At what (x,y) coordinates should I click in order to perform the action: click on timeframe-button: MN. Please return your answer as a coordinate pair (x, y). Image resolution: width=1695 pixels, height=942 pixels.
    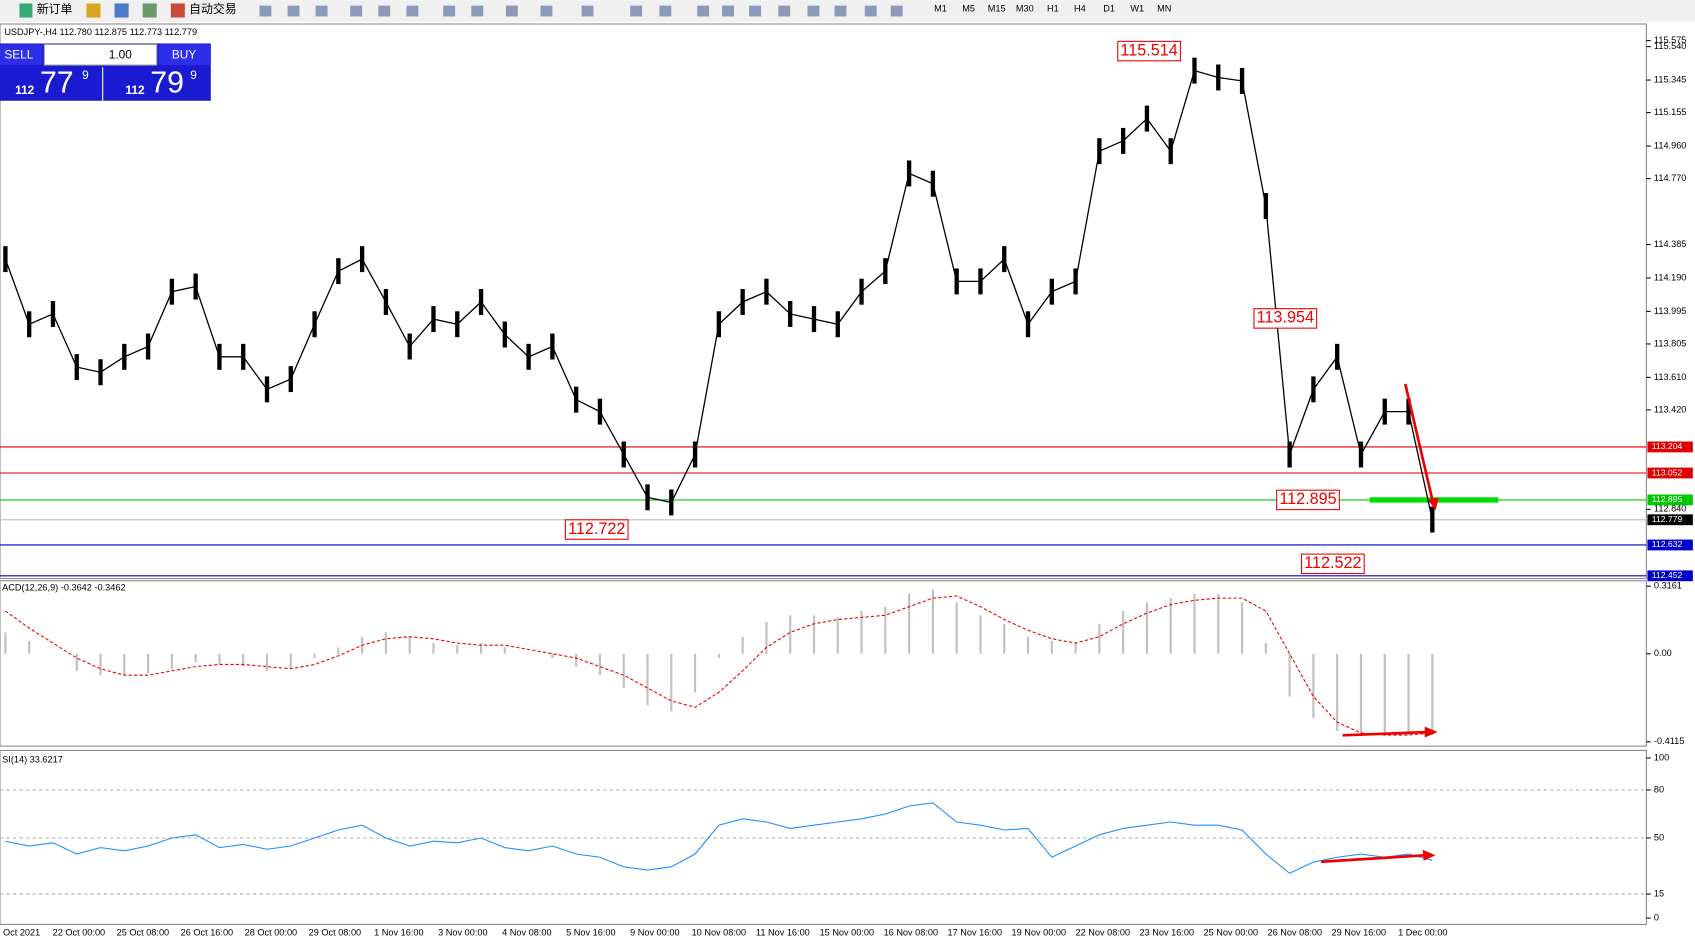
    Looking at the image, I should click on (1164, 8).